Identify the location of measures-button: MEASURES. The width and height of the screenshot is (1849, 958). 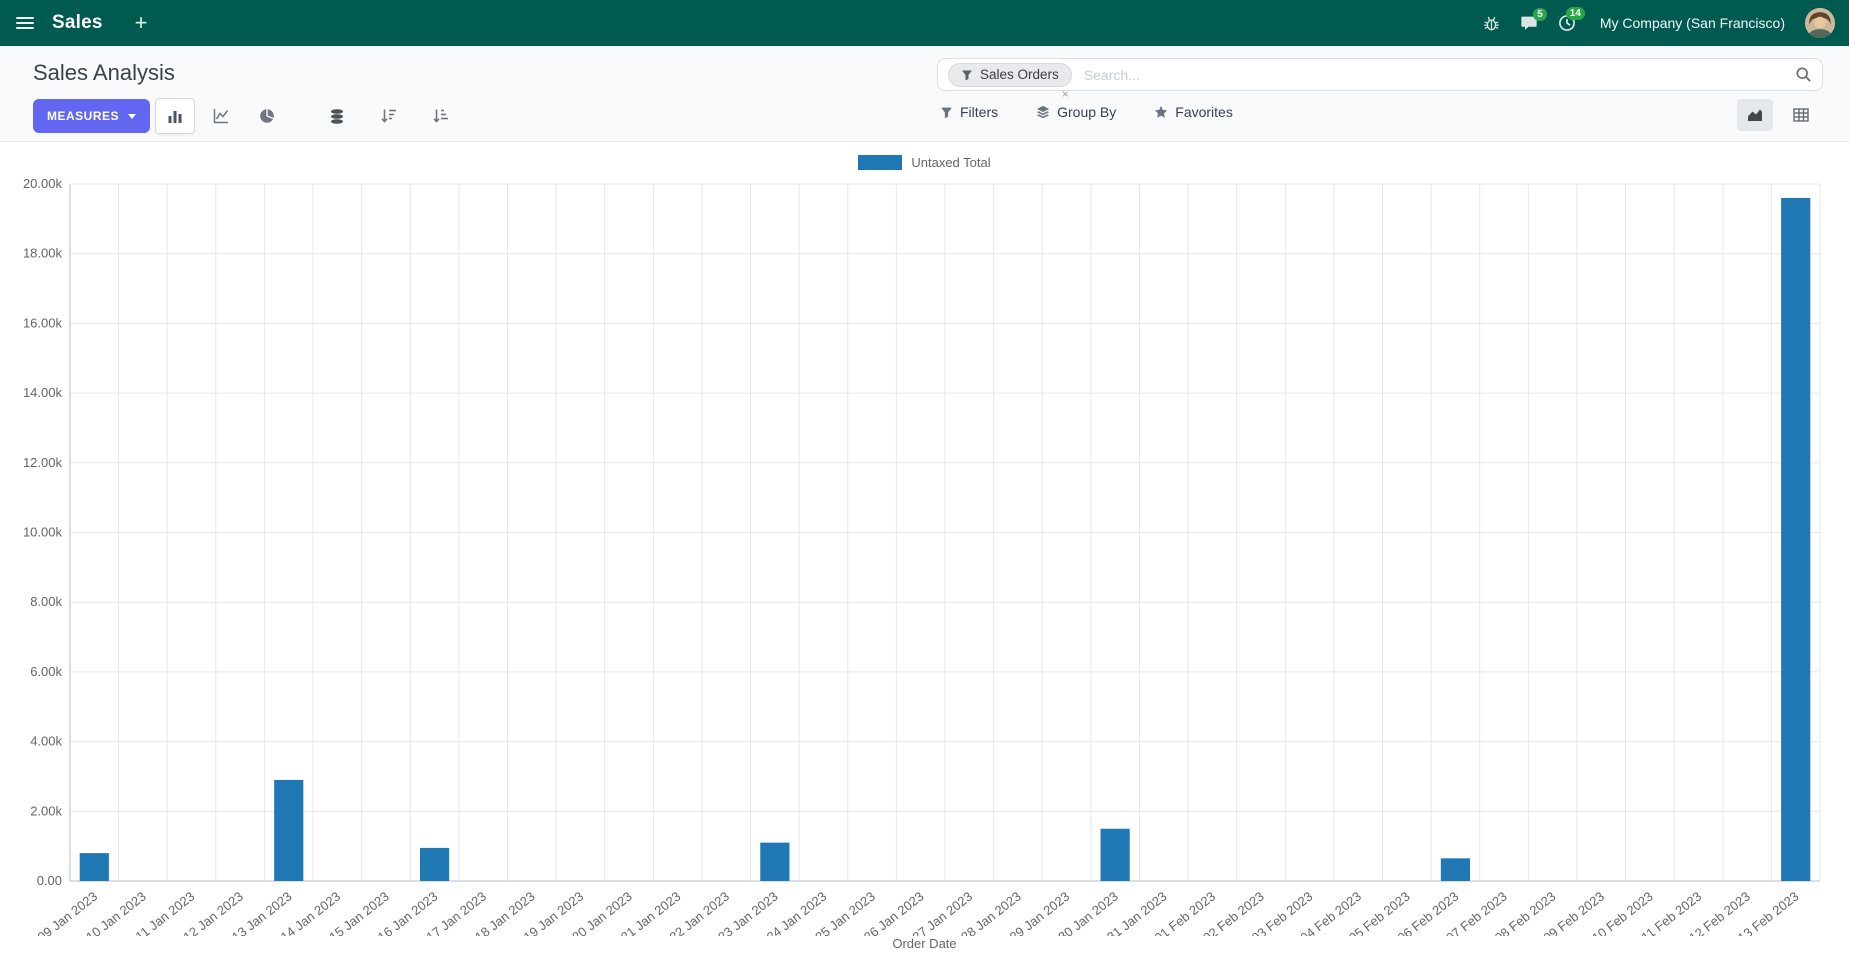
(92, 116).